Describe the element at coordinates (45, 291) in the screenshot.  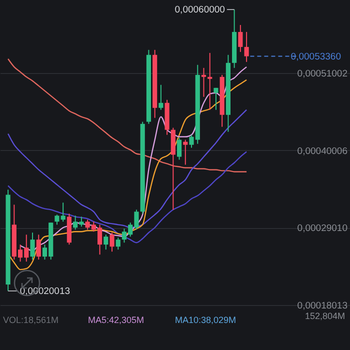
I see `annotation: 0,00020013` at that location.